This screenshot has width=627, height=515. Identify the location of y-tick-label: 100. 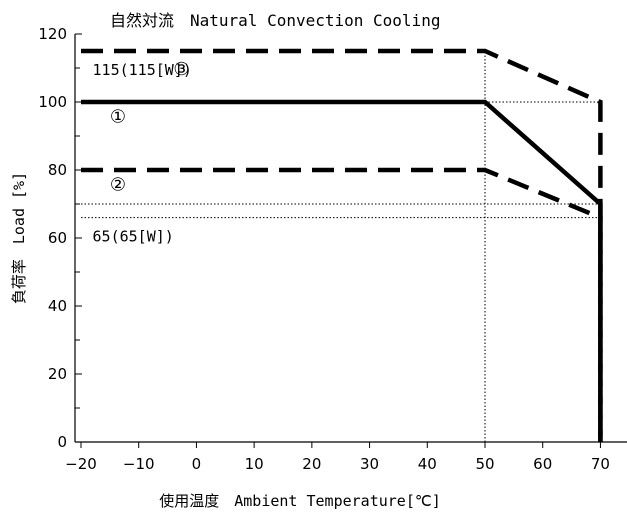
(52, 102).